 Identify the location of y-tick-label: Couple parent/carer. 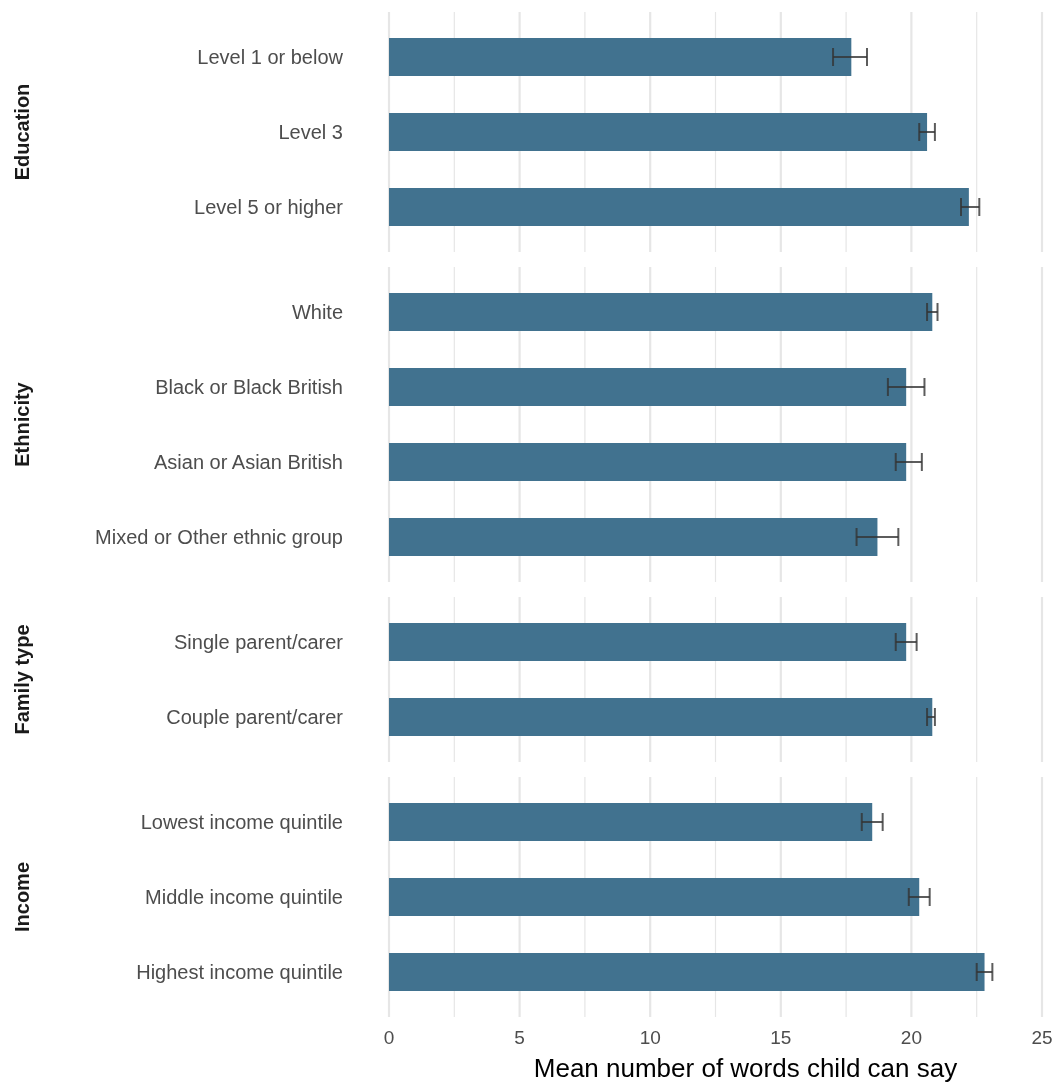
(255, 717).